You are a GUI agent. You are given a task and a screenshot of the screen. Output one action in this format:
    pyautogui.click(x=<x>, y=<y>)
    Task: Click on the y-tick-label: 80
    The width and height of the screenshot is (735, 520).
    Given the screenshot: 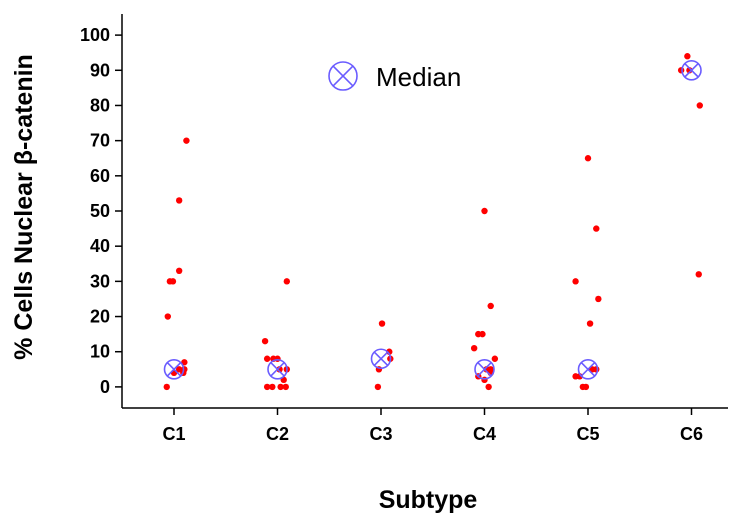 What is the action you would take?
    pyautogui.click(x=100, y=105)
    